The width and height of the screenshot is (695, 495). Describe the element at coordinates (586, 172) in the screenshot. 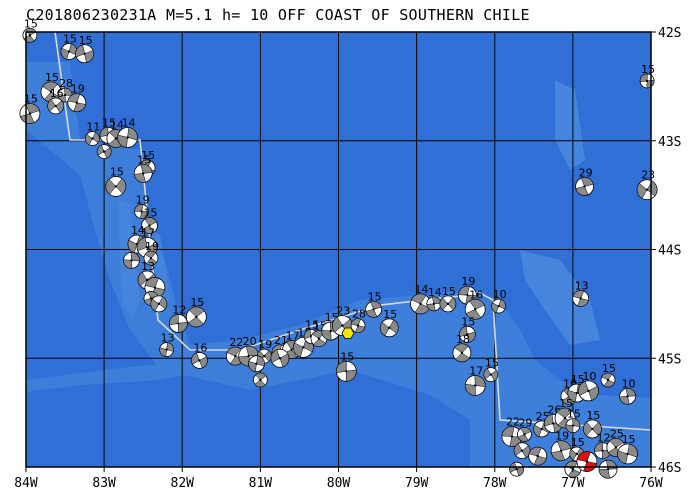

I see `event-depth-label: 29` at that location.